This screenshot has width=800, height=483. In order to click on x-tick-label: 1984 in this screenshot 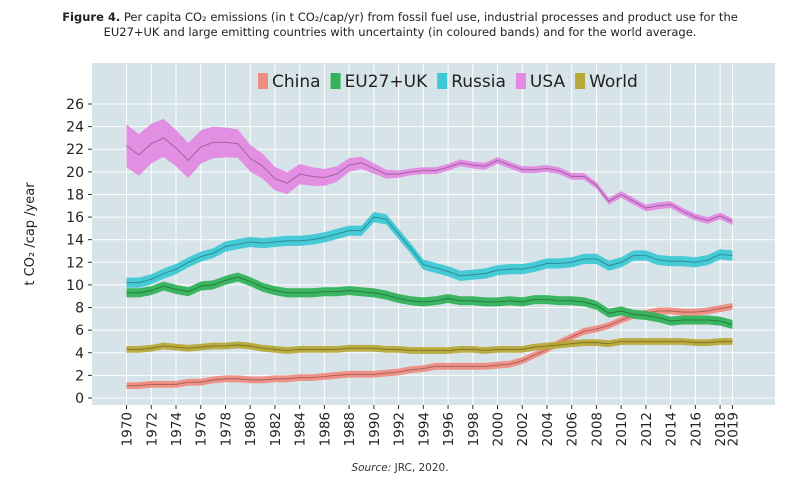, I will do `click(301, 429)`.